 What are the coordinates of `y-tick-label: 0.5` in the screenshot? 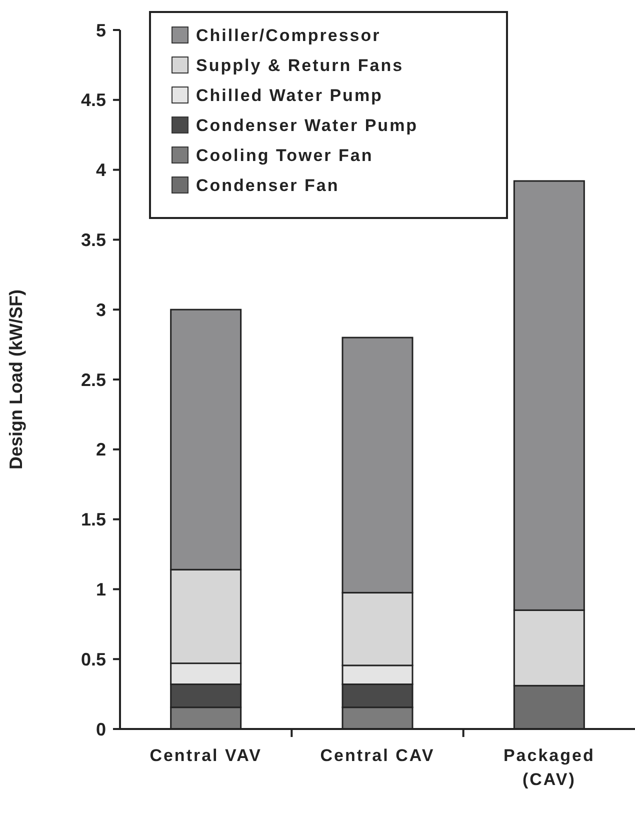 It's located at (93, 659).